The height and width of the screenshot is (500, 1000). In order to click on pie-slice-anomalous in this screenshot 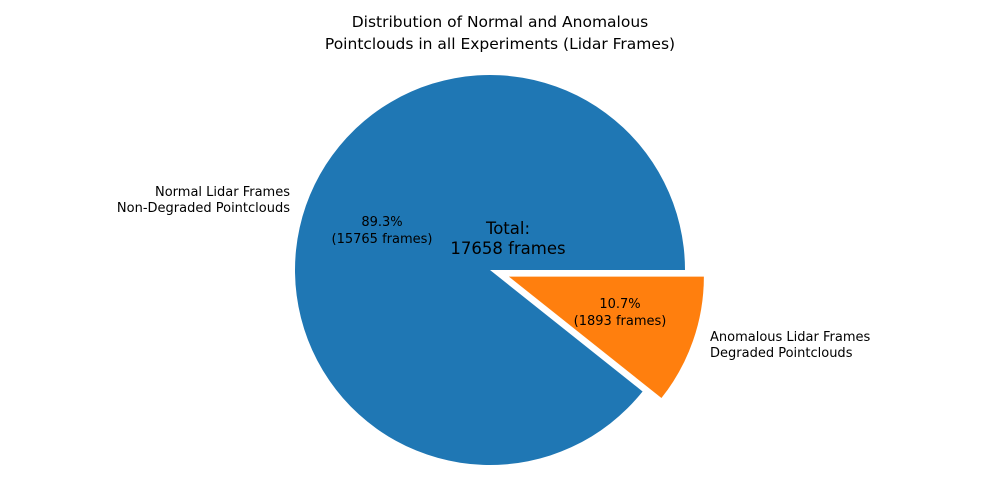, I will do `click(606, 337)`.